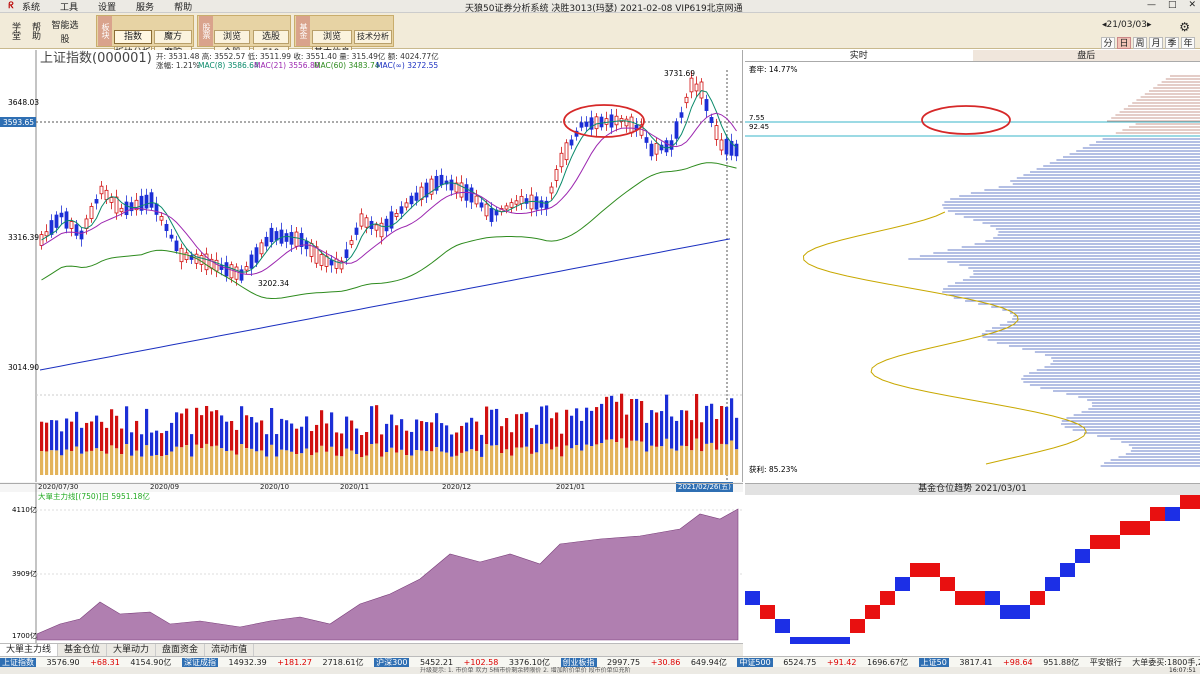 This screenshot has height=674, width=1200. Describe the element at coordinates (1192, 5) in the screenshot. I see `close-icon: ✕` at that location.